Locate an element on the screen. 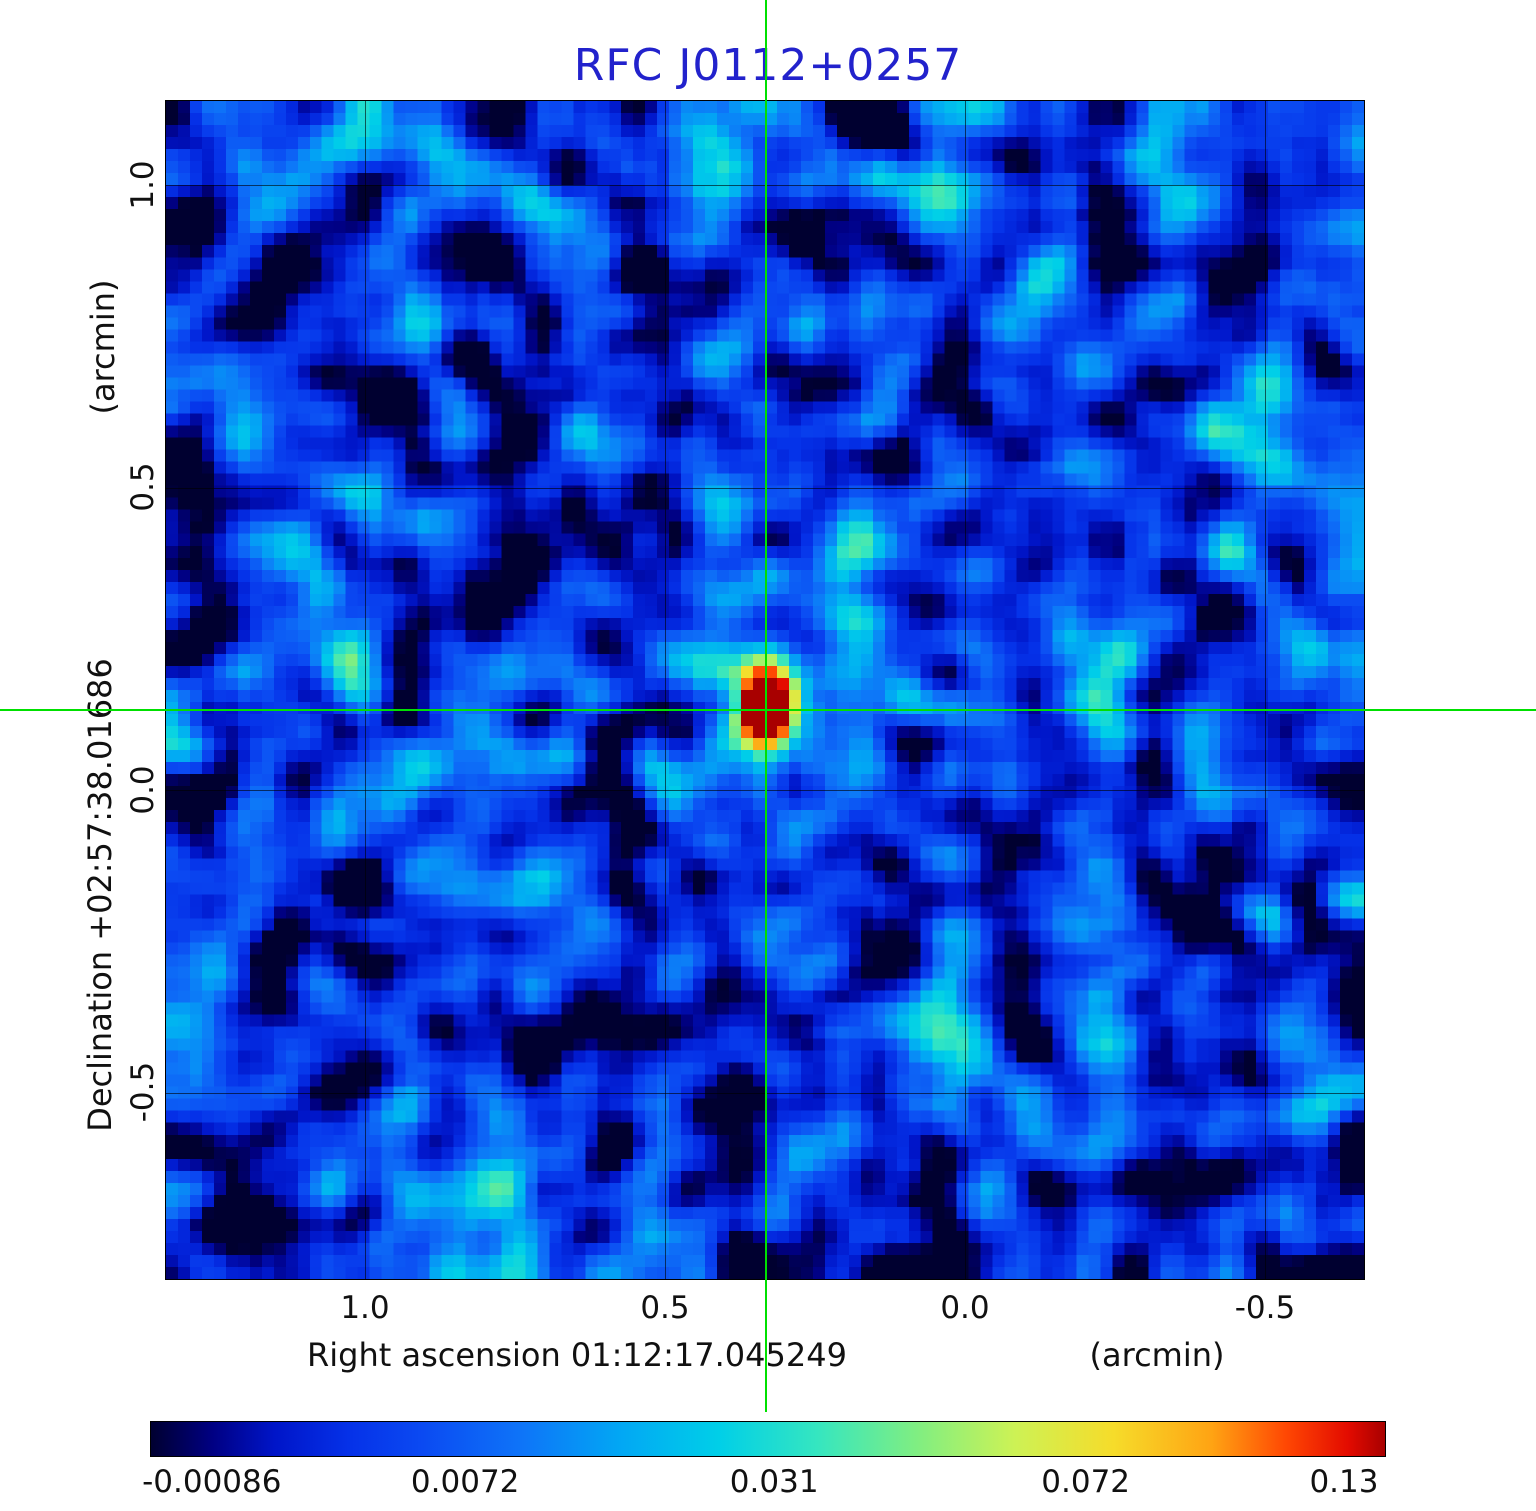 This screenshot has width=1536, height=1511. y-tick-label: 0.0 is located at coordinates (143, 790).